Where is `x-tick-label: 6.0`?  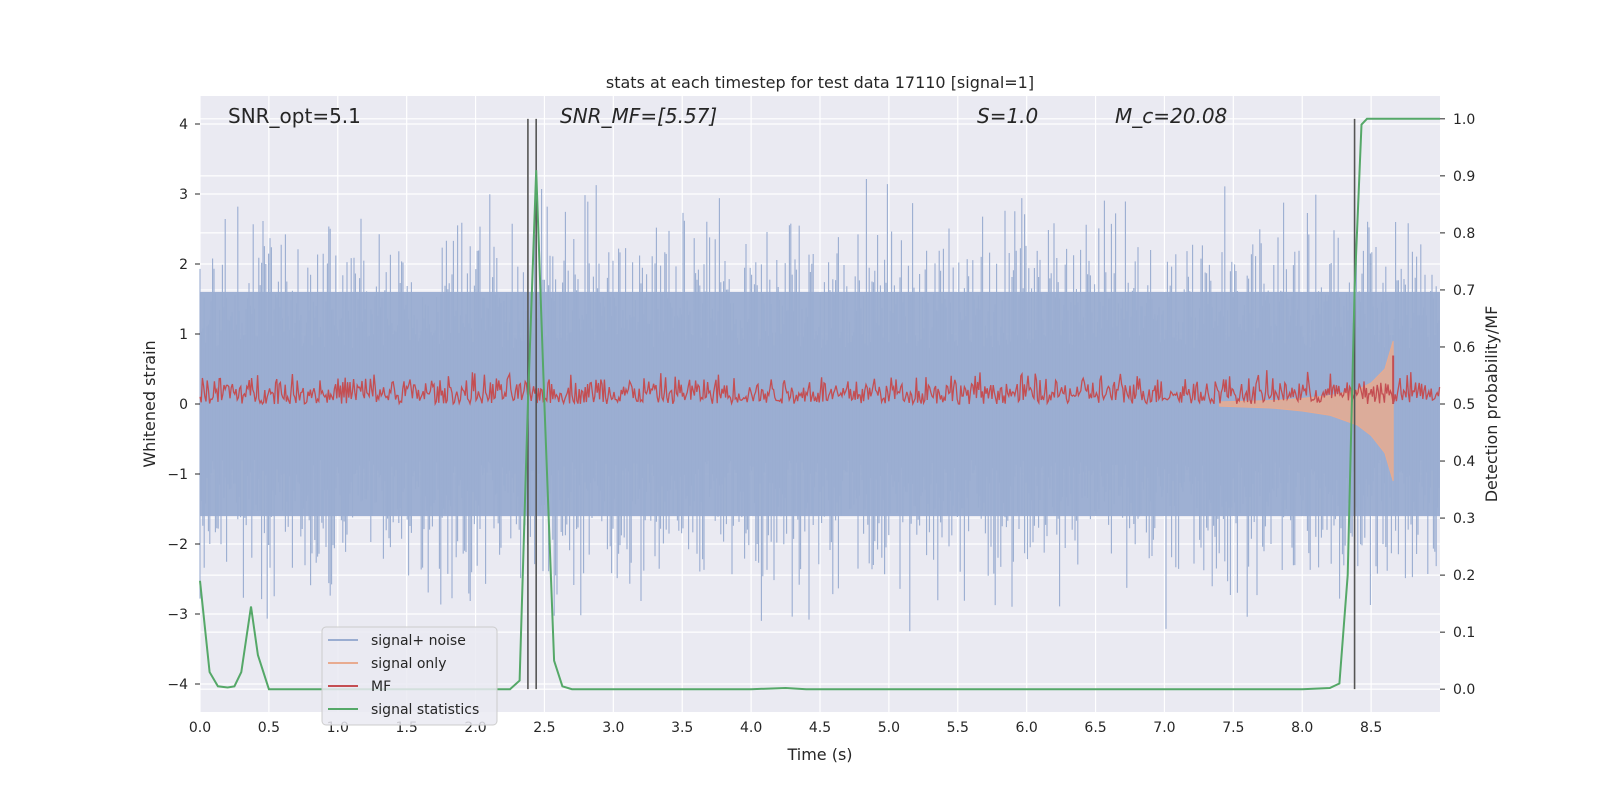 x-tick-label: 6.0 is located at coordinates (1027, 728).